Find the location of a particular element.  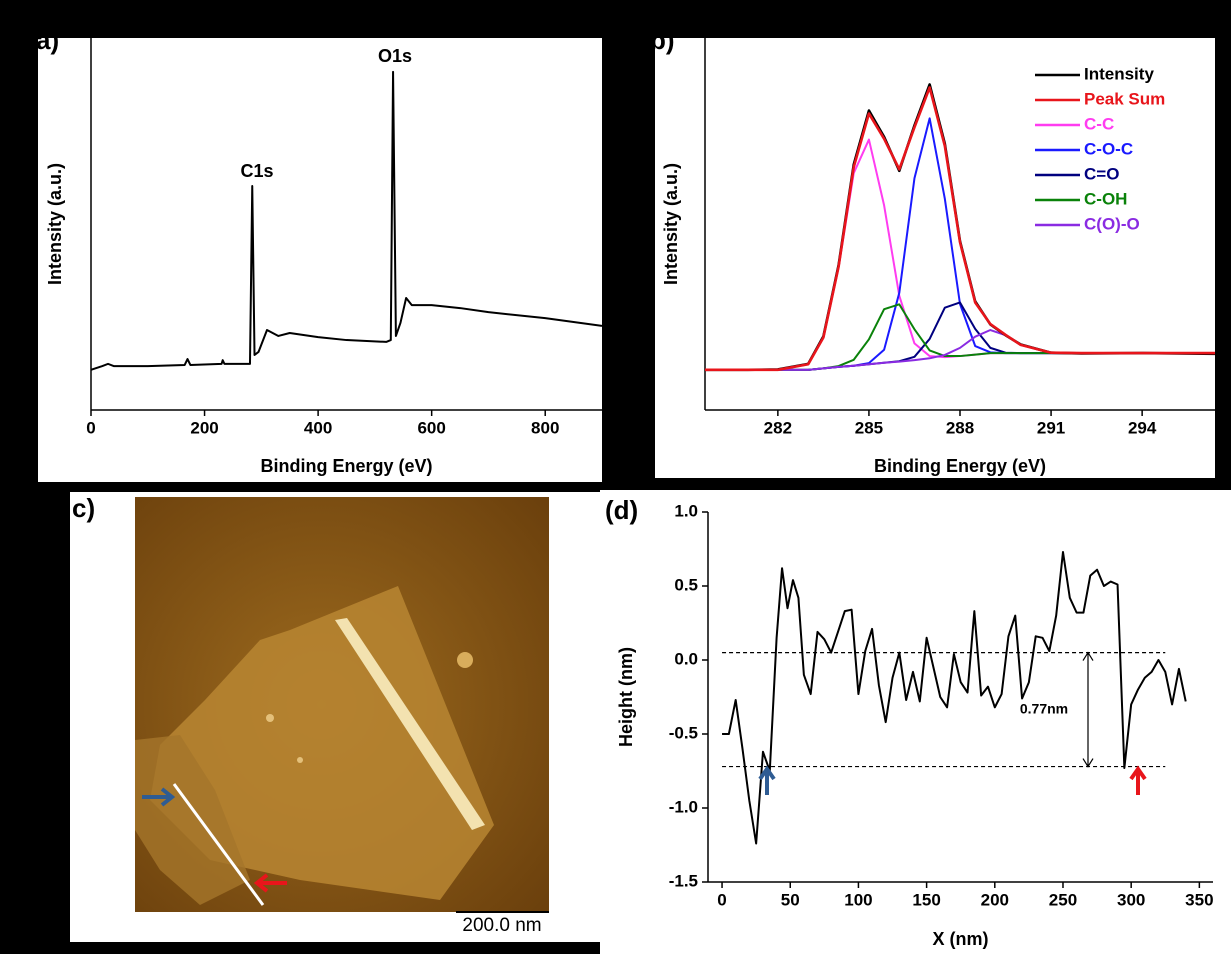

x-tick-label: 100 is located at coordinates (858, 899).